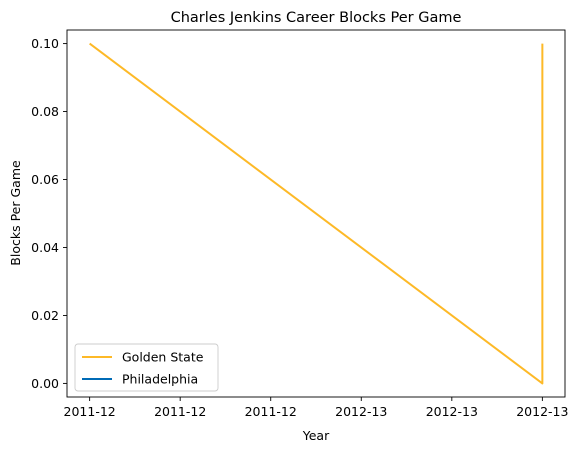 The width and height of the screenshot is (582, 453). I want to click on chart-title: Charles Jenkins Career Blocks Per Game, so click(316, 18).